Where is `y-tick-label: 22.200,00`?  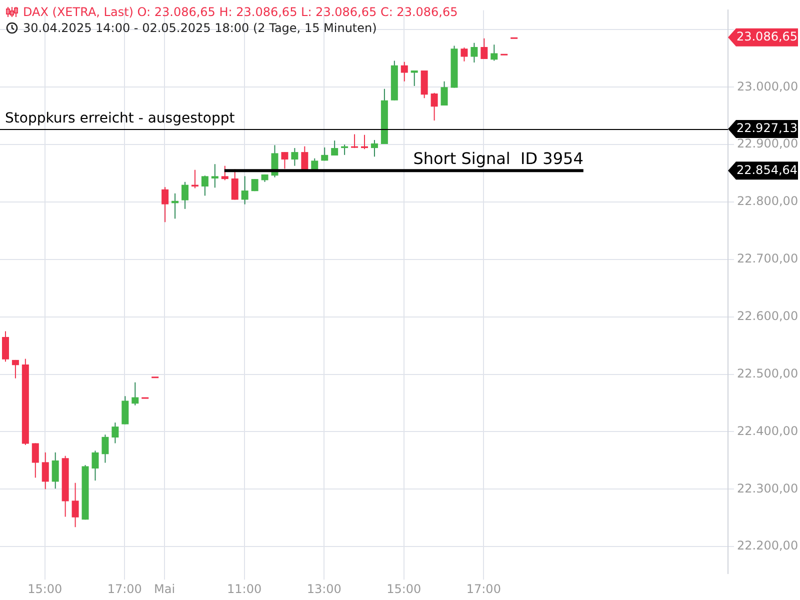 y-tick-label: 22.200,00 is located at coordinates (767, 545).